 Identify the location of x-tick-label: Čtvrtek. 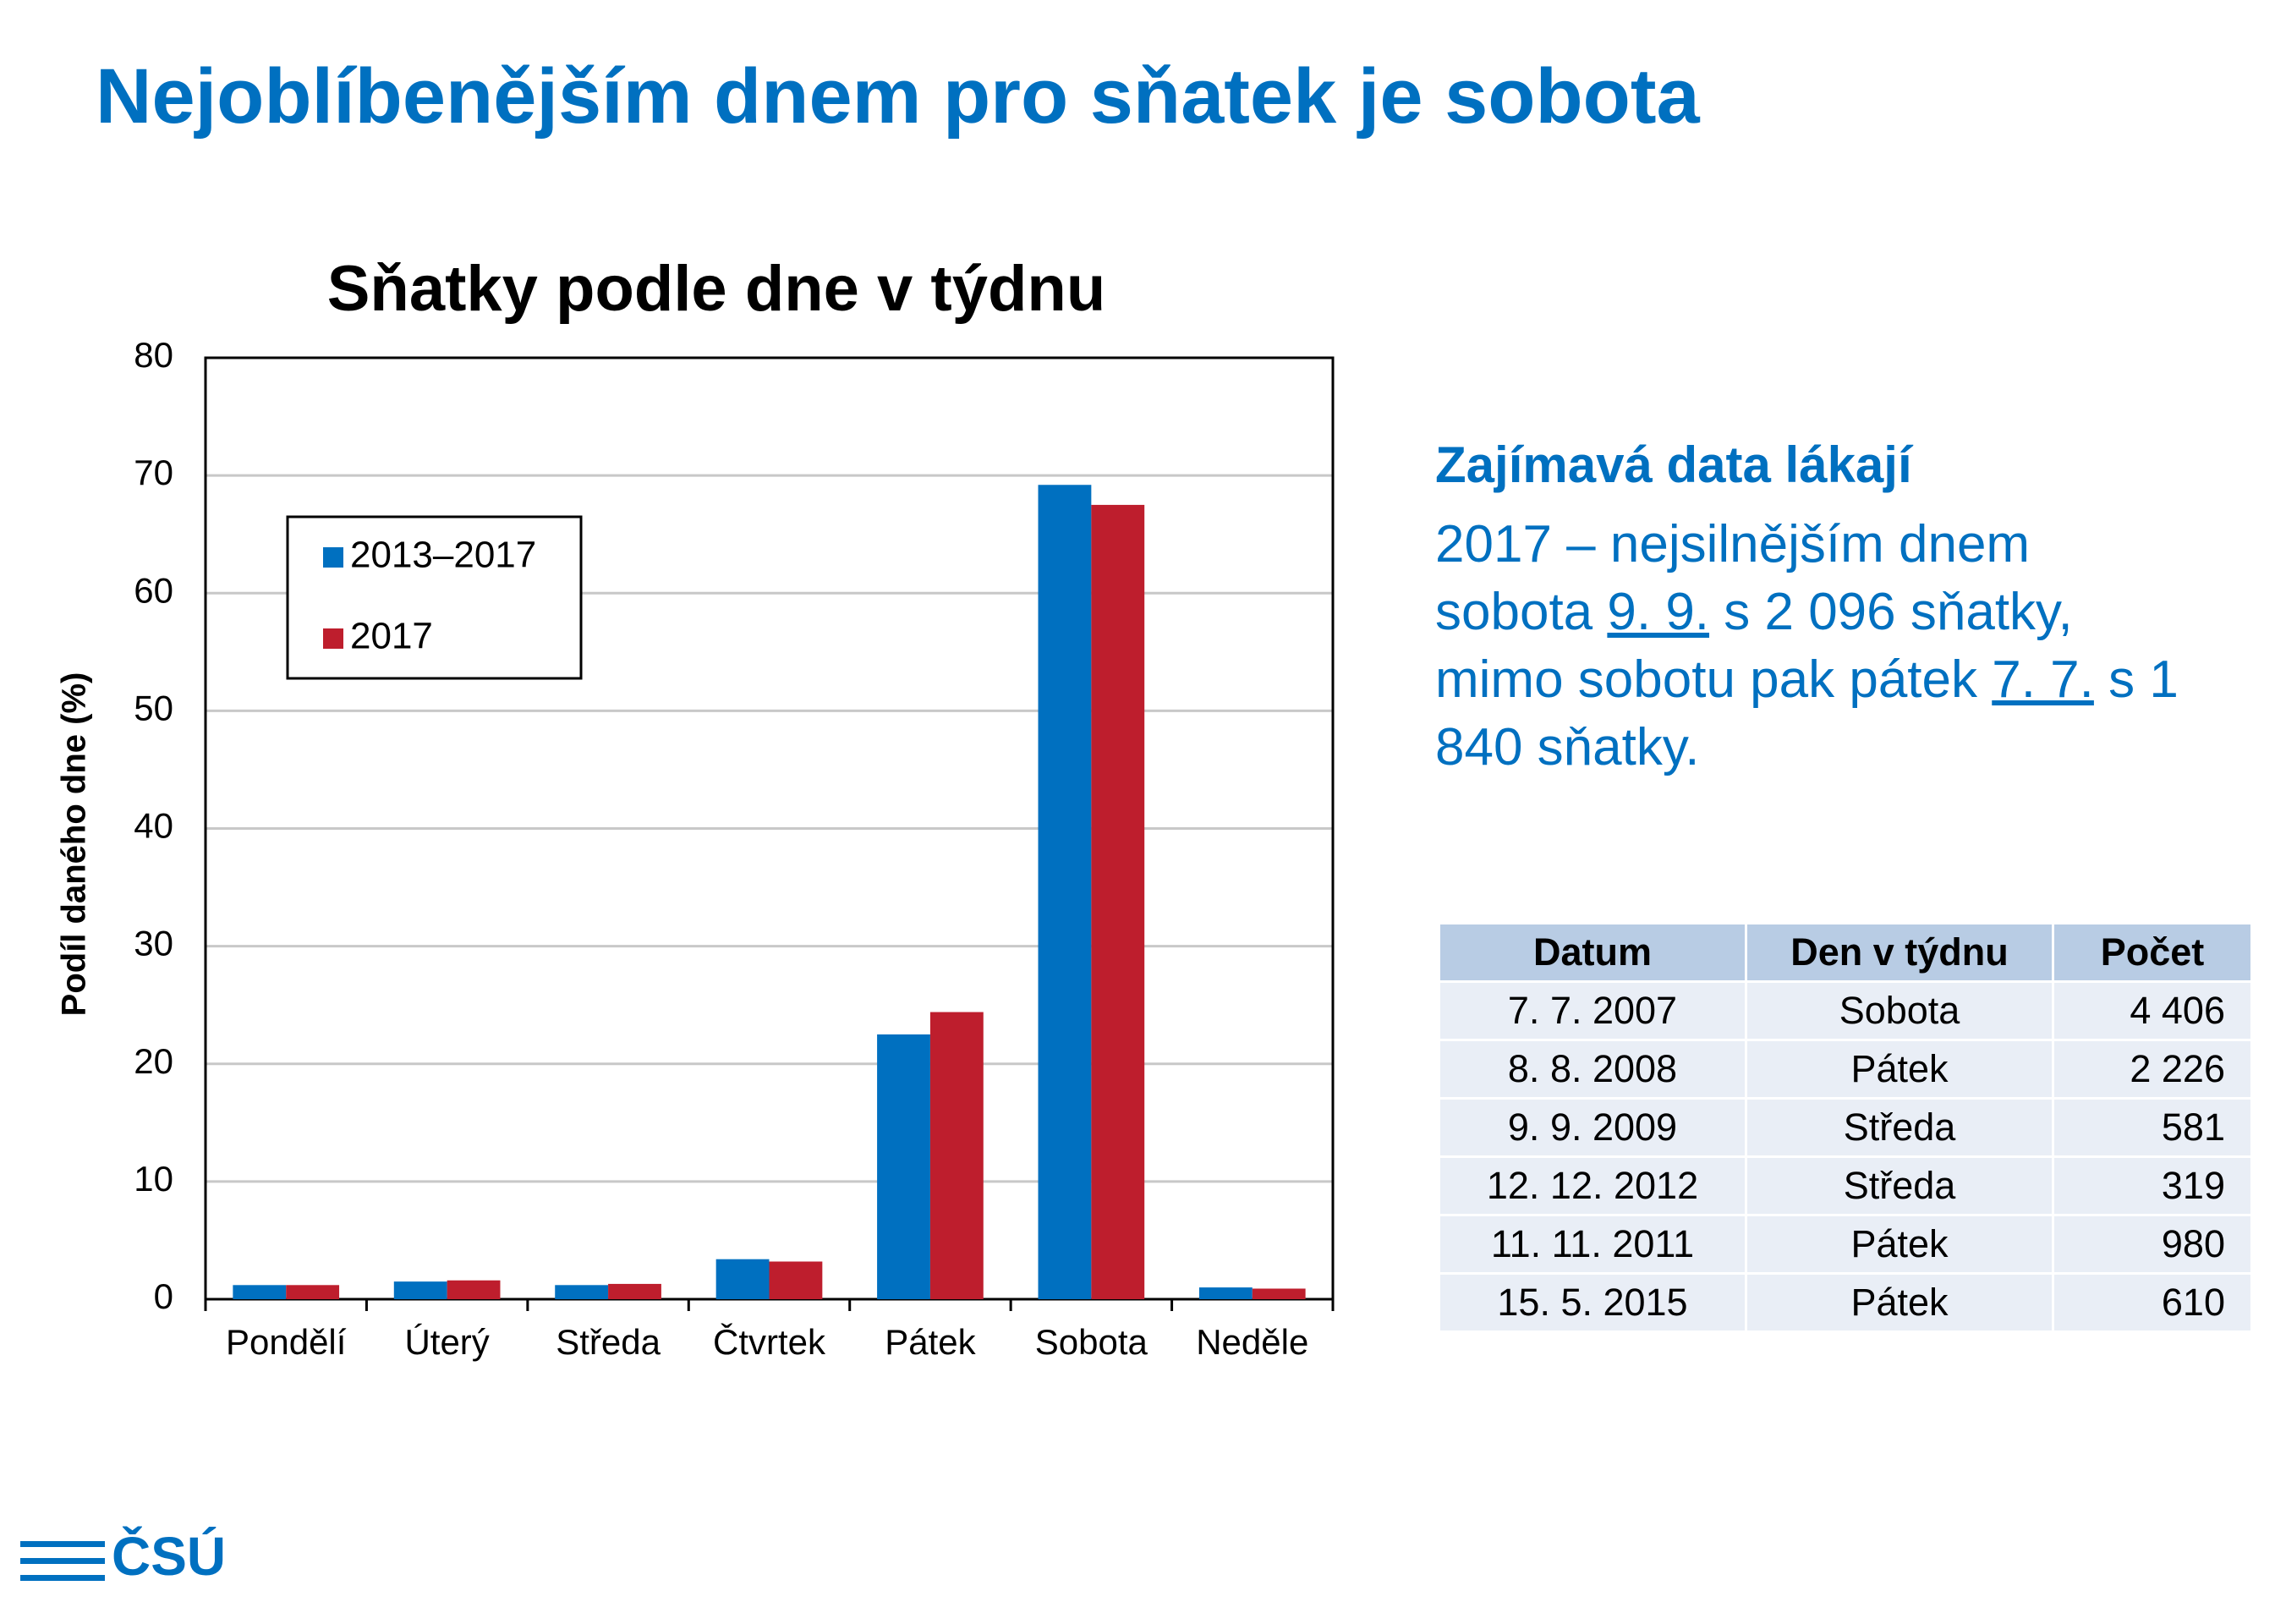
(770, 1342).